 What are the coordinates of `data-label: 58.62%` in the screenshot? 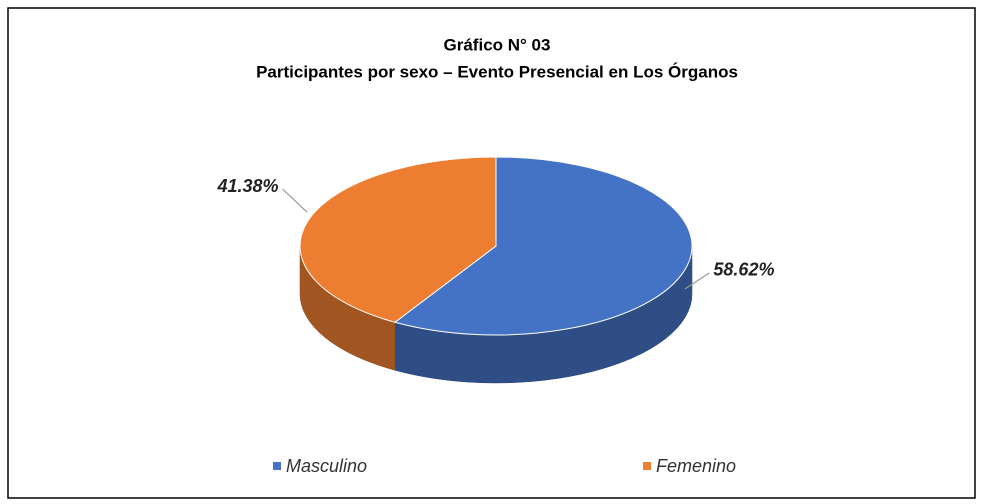 It's located at (743, 270).